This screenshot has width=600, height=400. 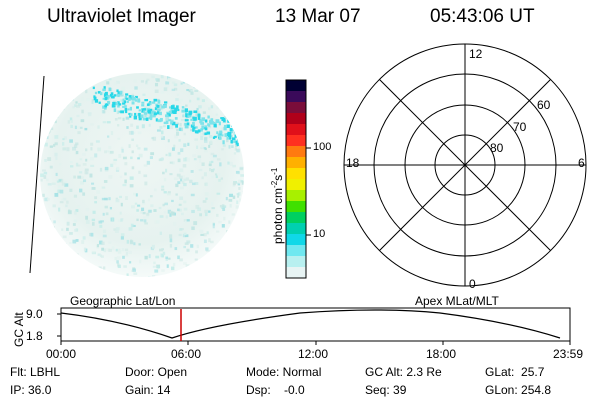 What do you see at coordinates (296, 185) in the screenshot?
I see `colorbar-band` at bounding box center [296, 185].